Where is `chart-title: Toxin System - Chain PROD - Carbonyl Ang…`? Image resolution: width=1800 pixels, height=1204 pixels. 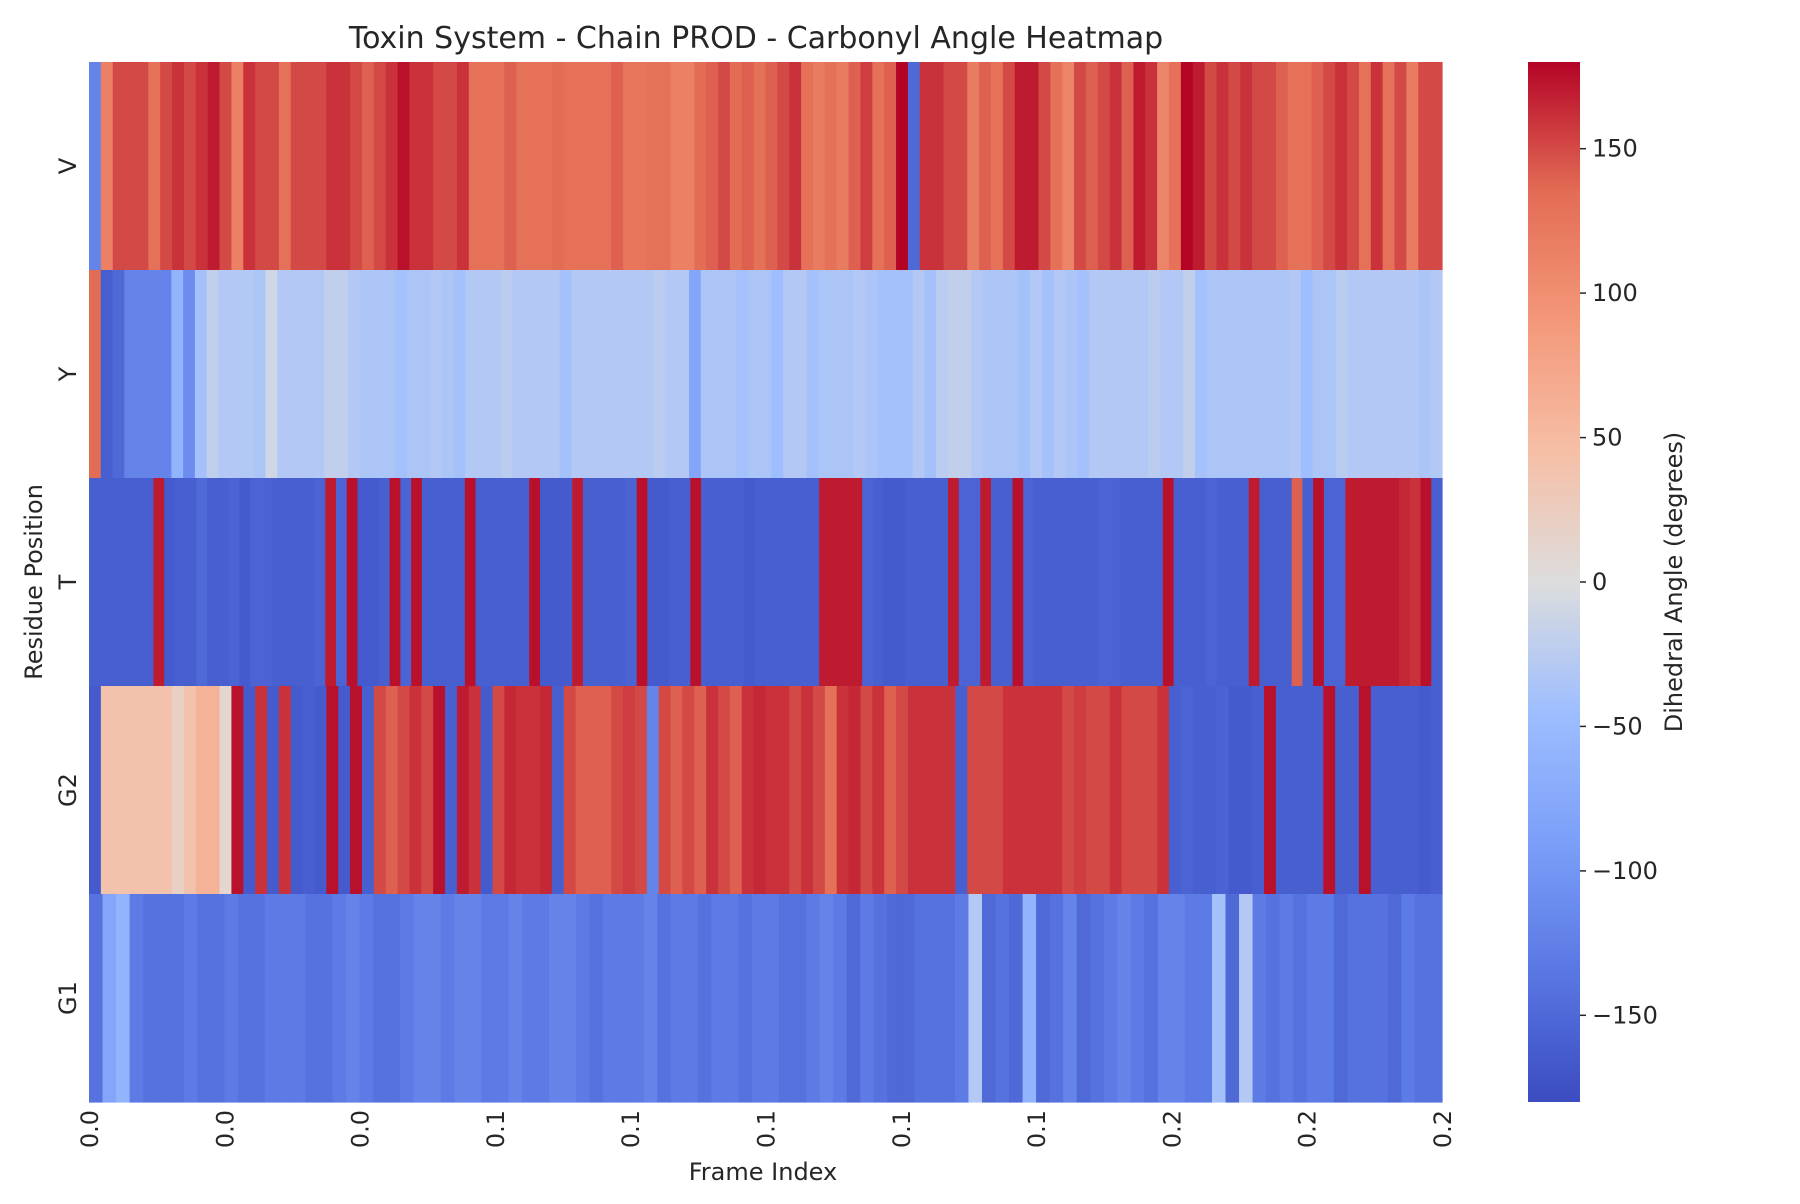
chart-title: Toxin System - Chain PROD - Carbonyl Ang… is located at coordinates (755, 38).